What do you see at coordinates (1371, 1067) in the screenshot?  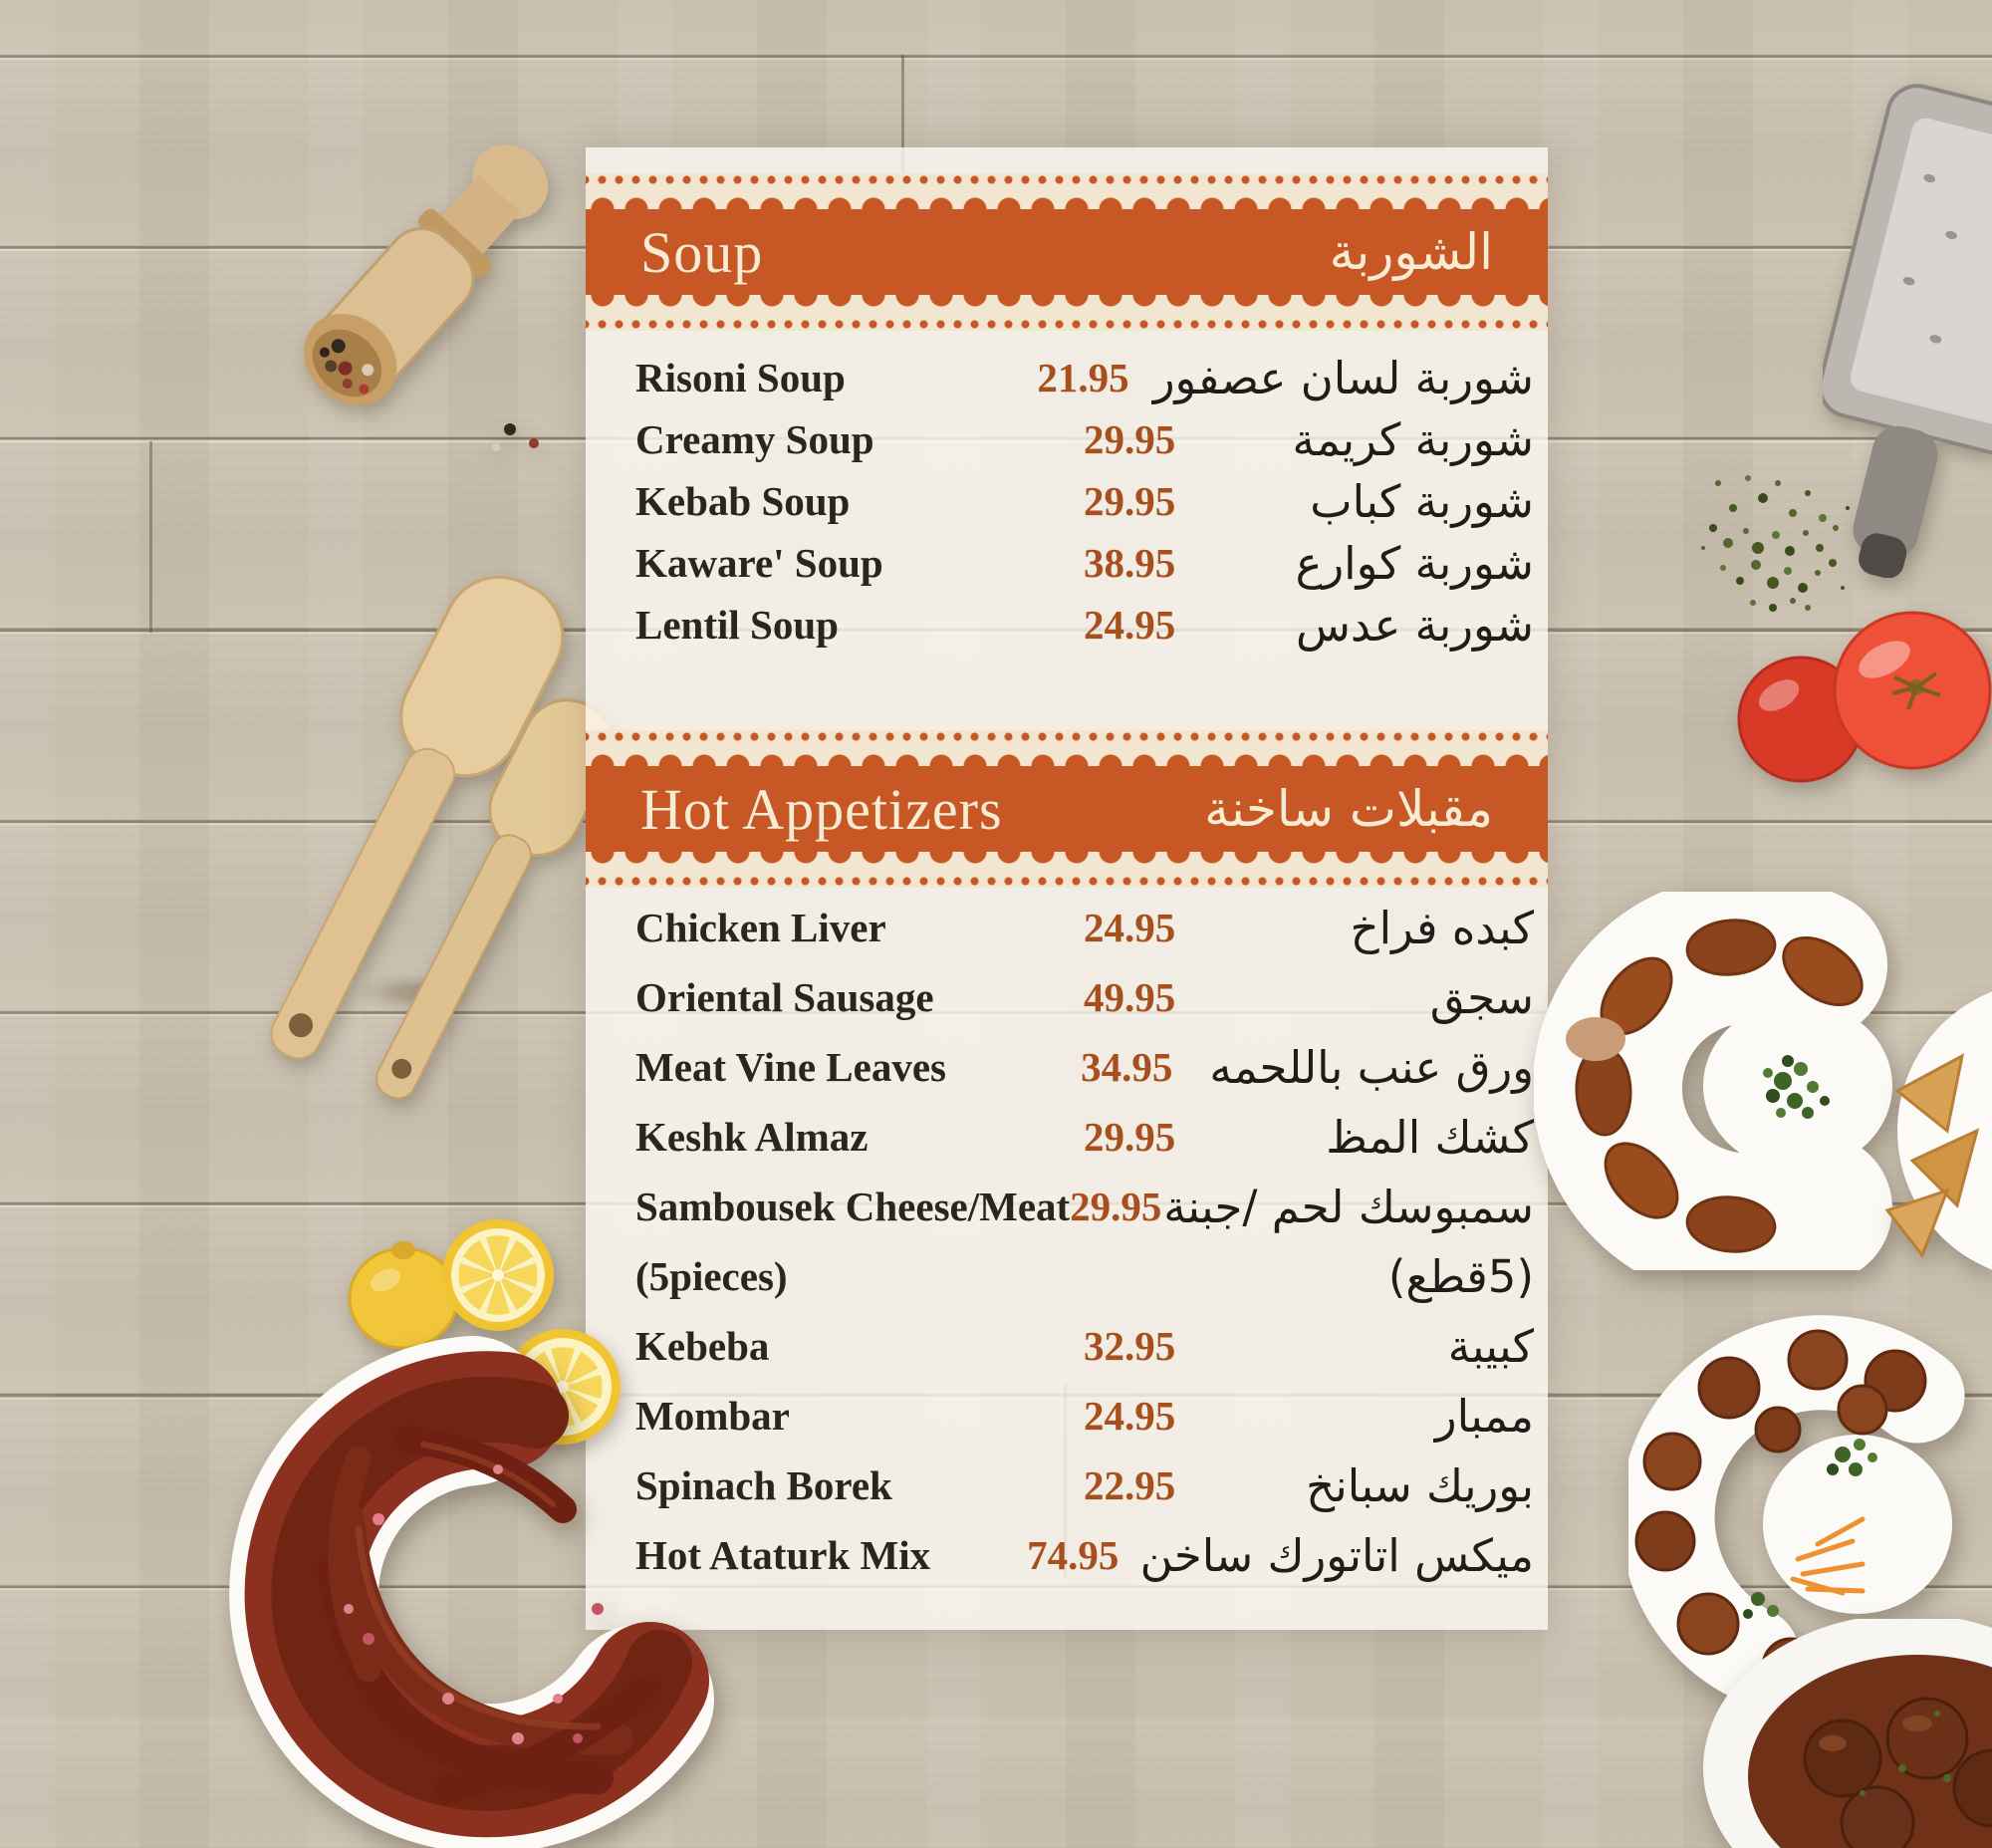 I see `item-name-ar: ورق عنب باللحمه` at bounding box center [1371, 1067].